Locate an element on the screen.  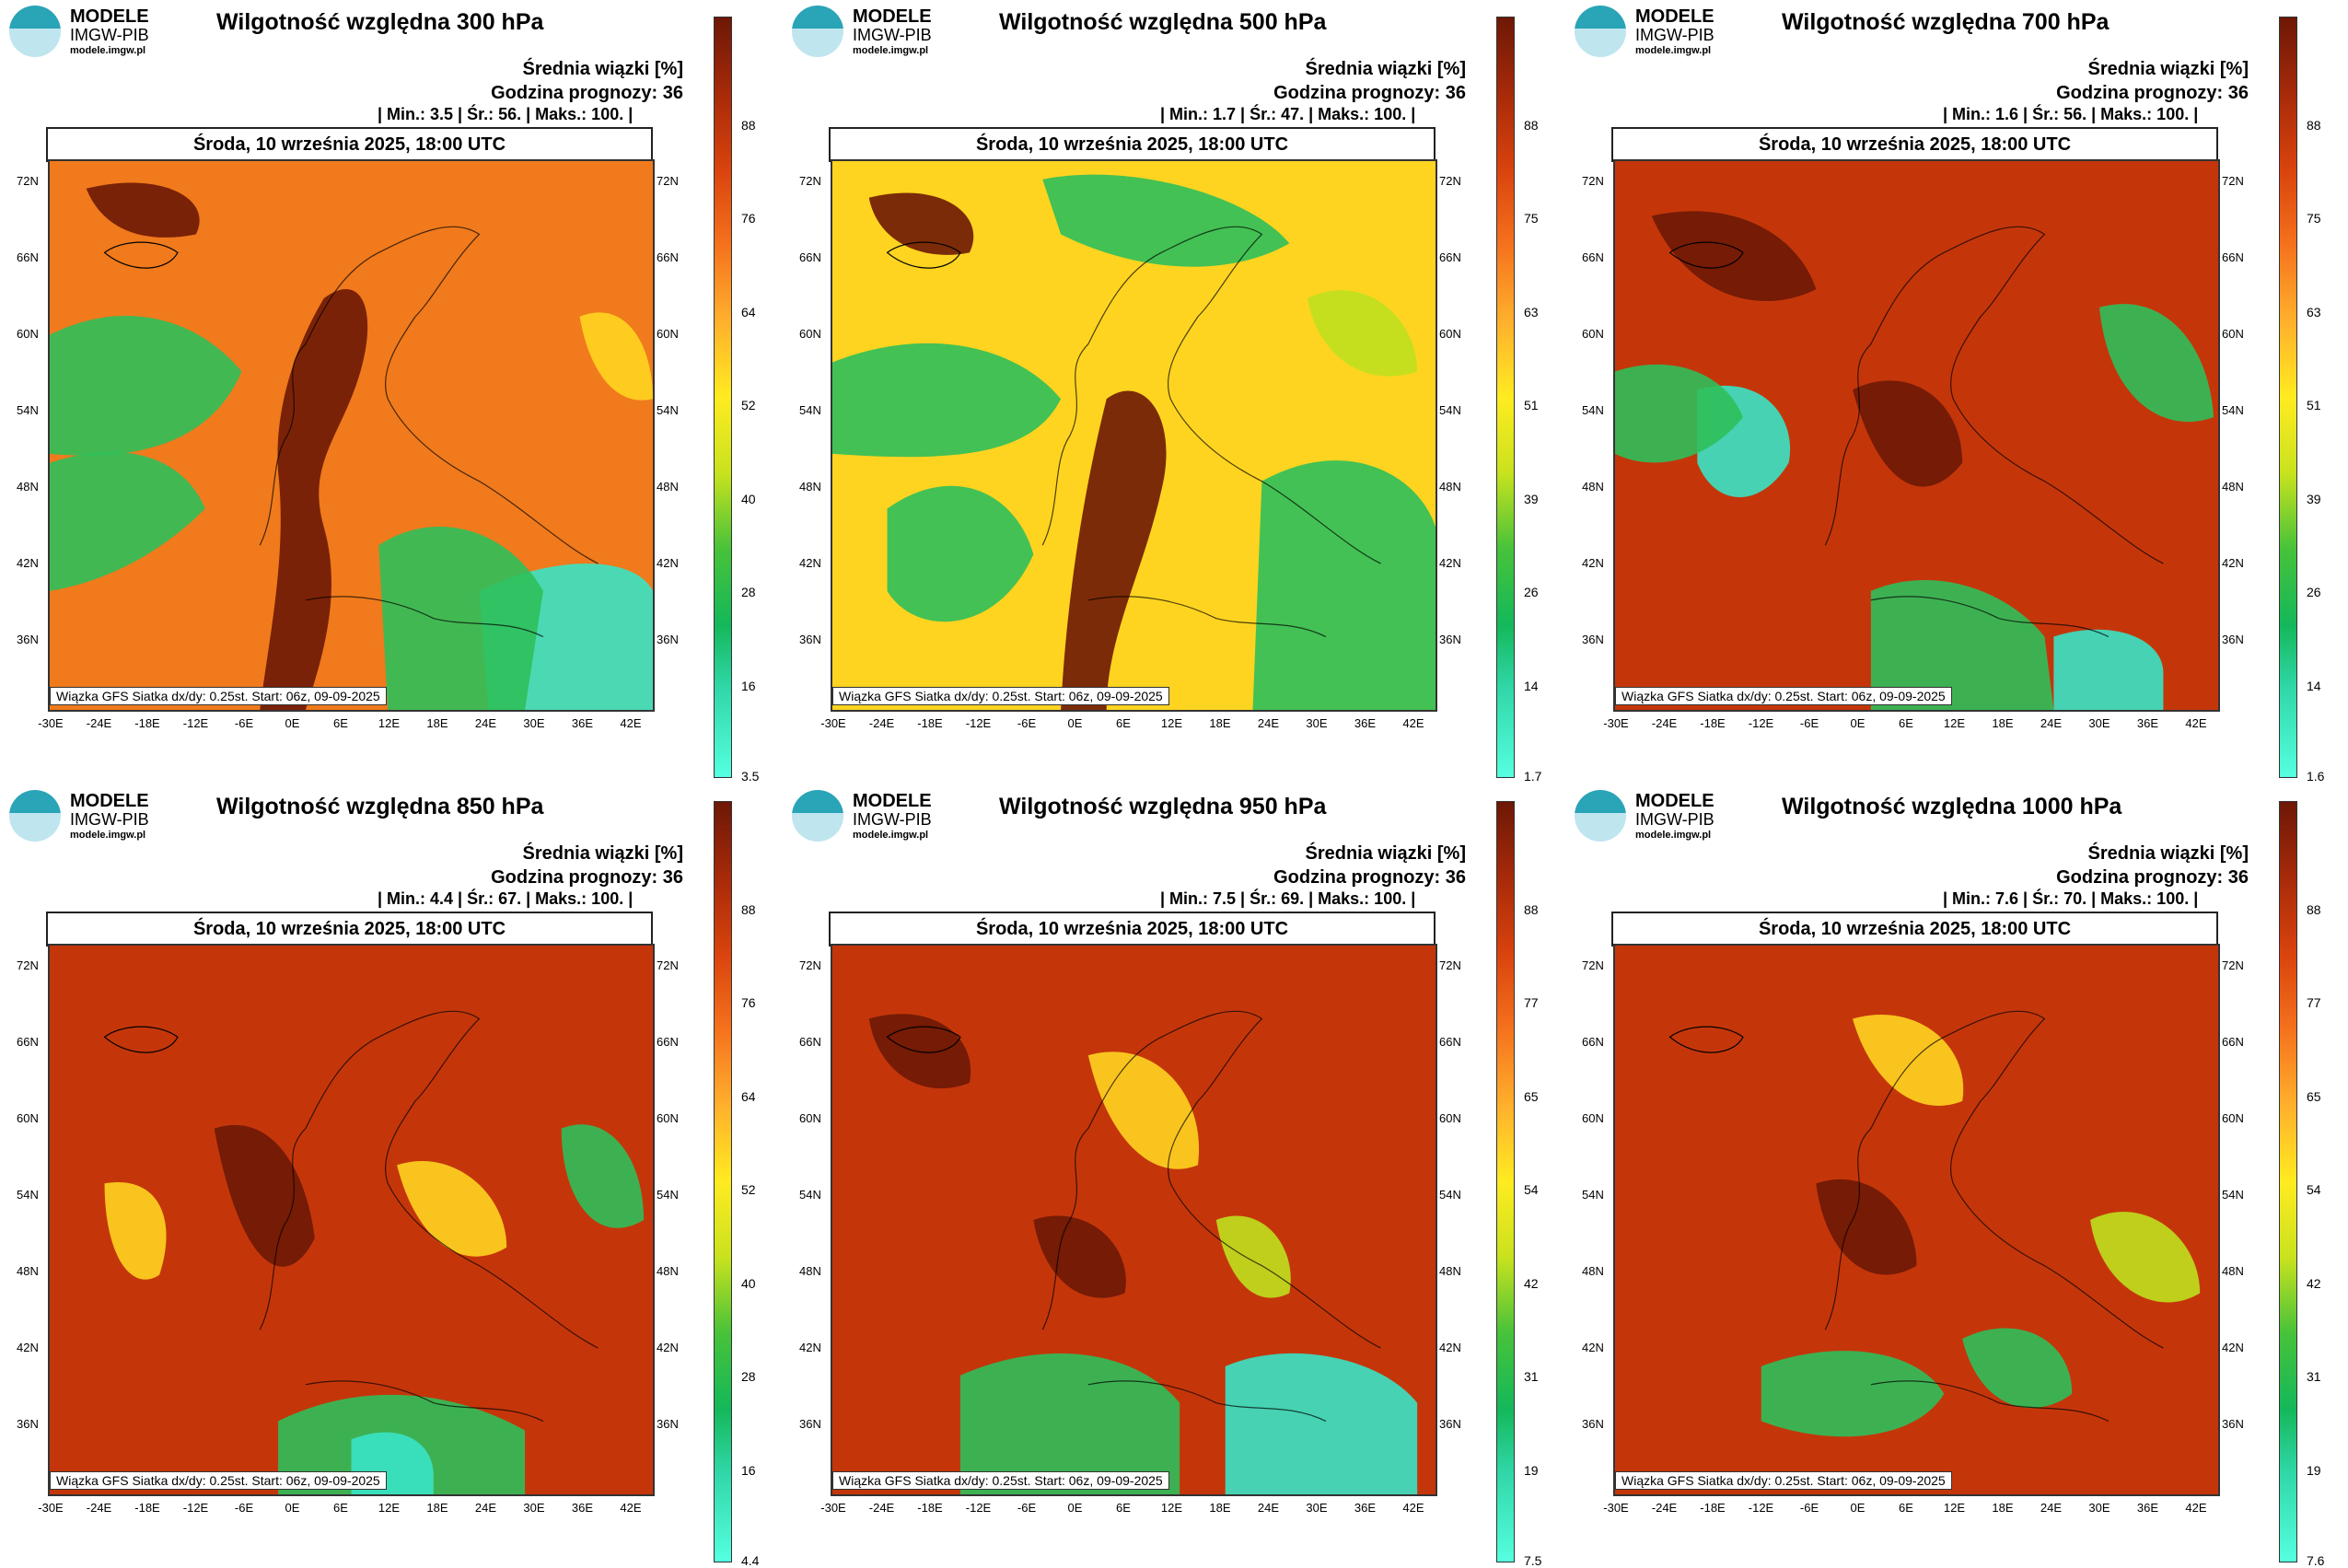
colorbar-tick: 65 is located at coordinates (1531, 1096).